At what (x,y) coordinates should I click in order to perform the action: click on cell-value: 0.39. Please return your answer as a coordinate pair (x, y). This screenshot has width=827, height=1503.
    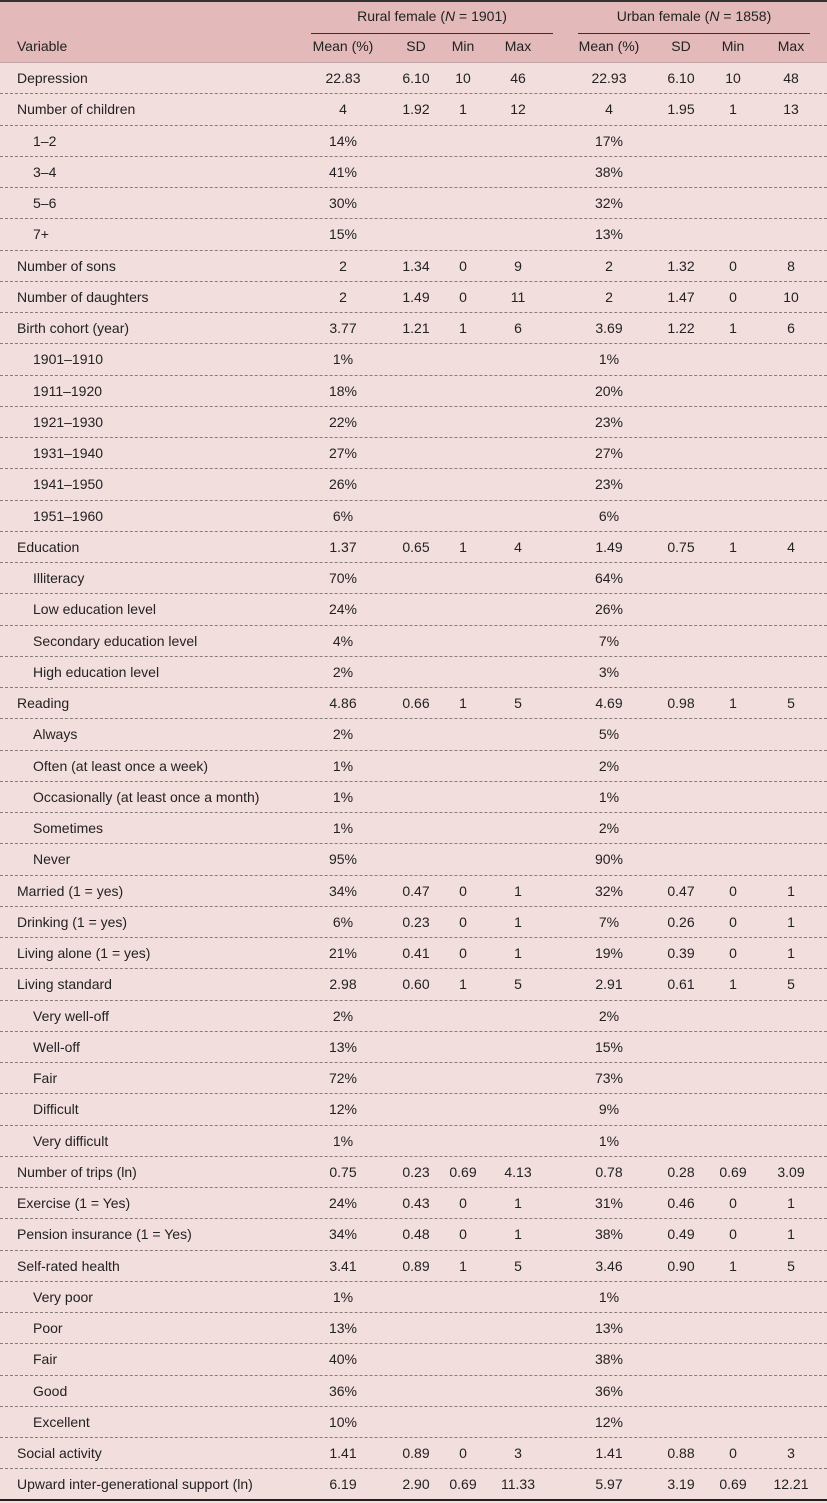
    Looking at the image, I should click on (681, 953).